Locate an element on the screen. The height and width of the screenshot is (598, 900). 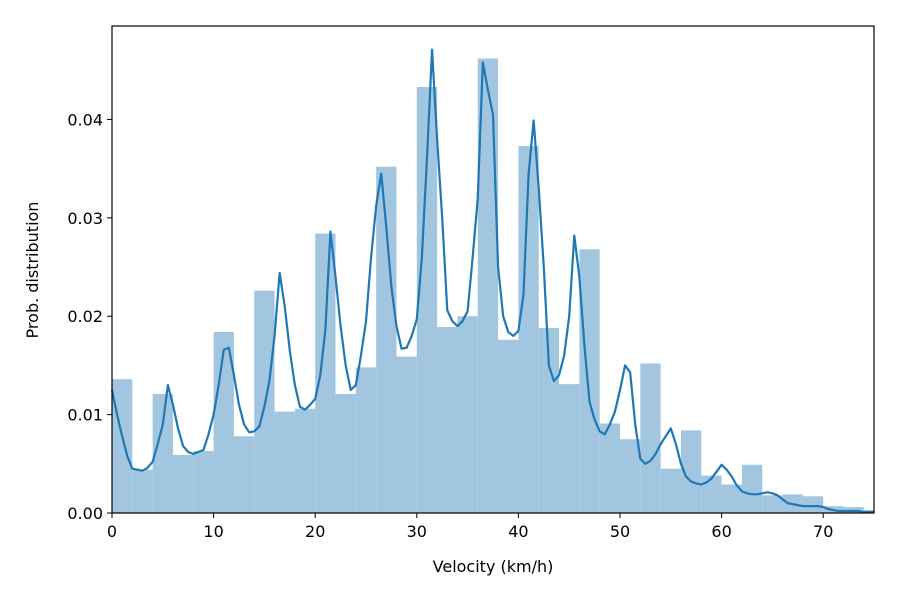
y-tick-label: 0.02 is located at coordinates (85, 316).